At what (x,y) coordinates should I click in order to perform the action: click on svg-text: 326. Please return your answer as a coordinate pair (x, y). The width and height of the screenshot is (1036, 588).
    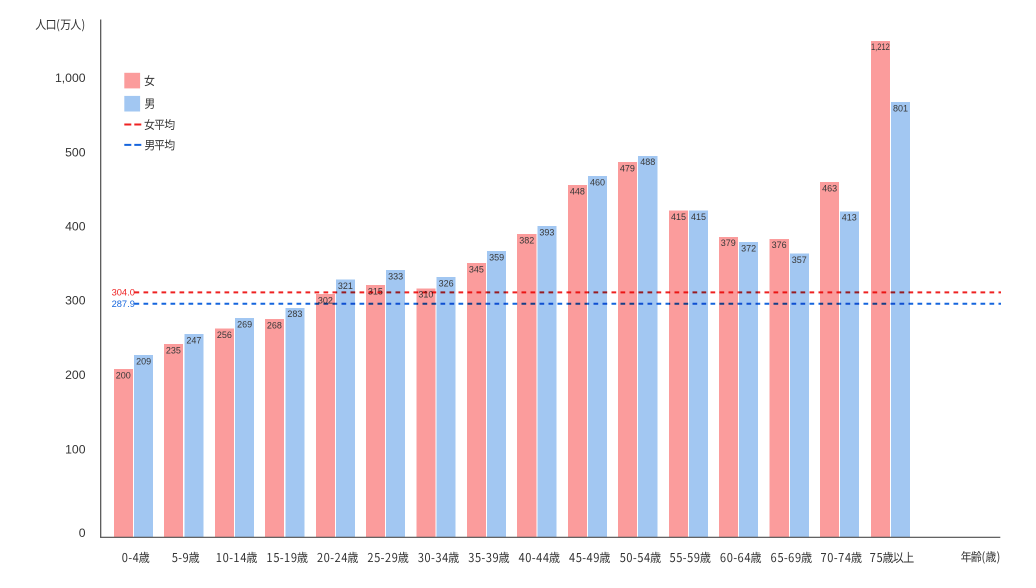
    Looking at the image, I should click on (446, 283).